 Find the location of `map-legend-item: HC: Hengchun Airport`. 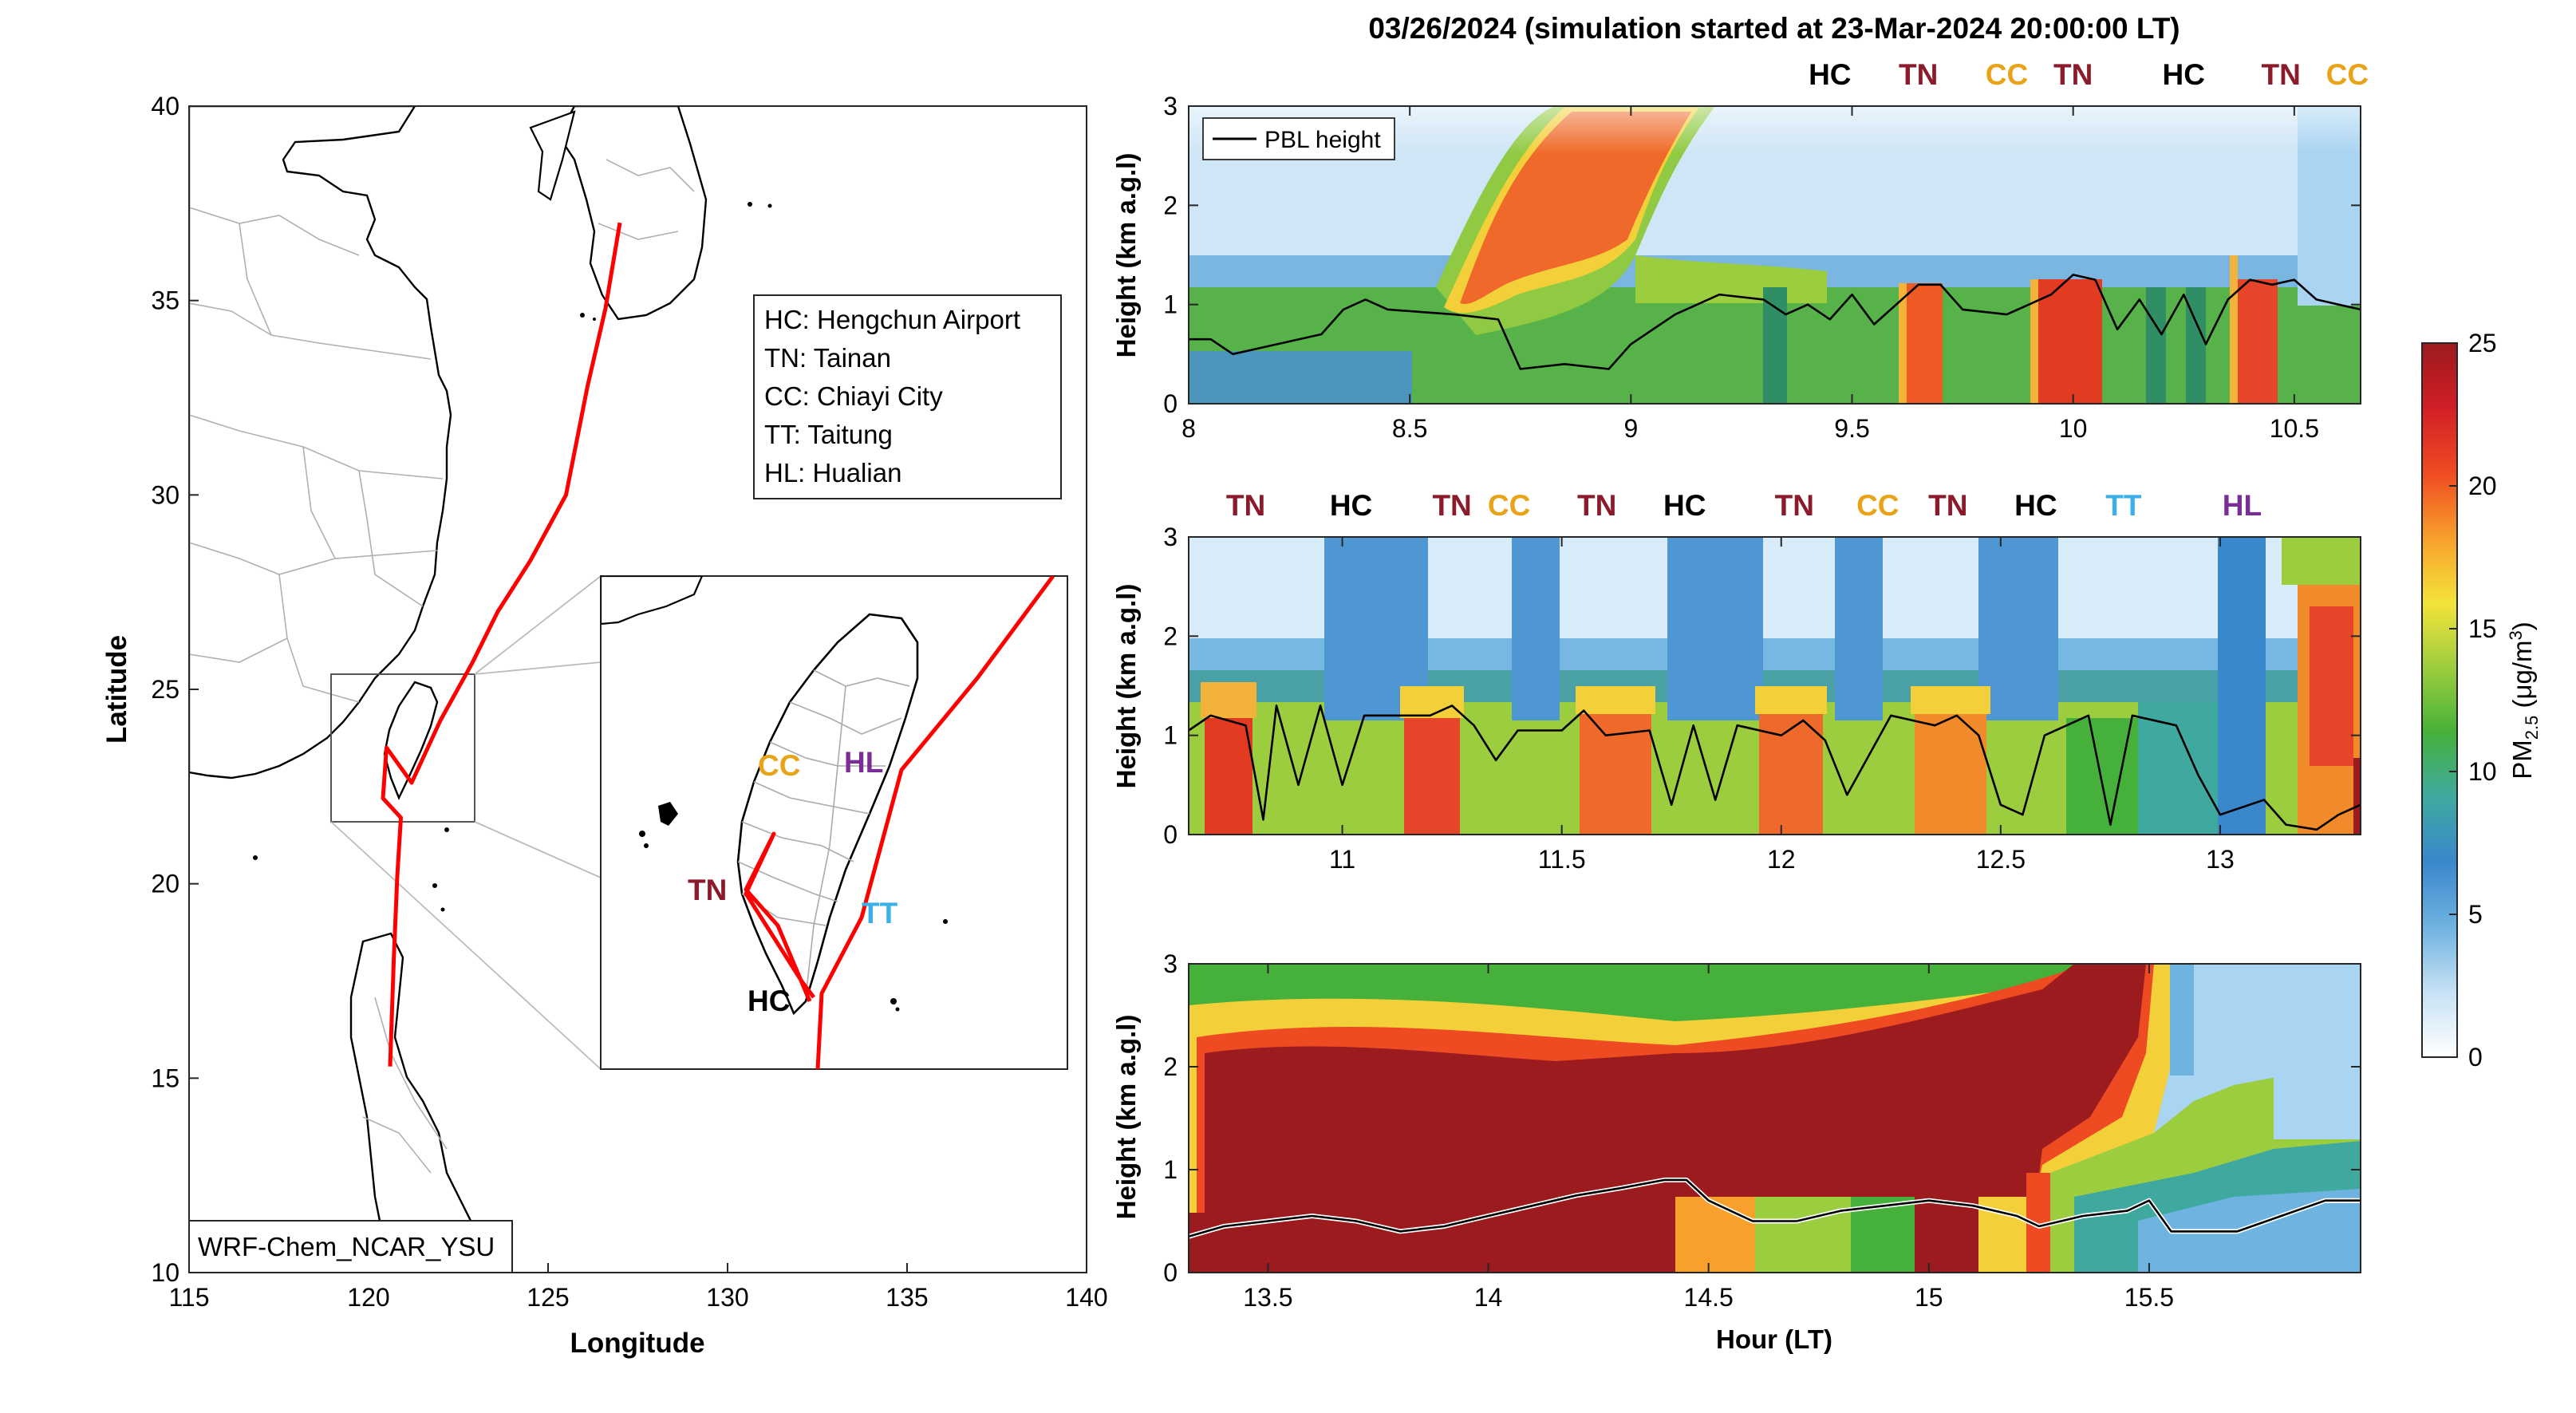

map-legend-item: HC: Hengchun Airport is located at coordinates (892, 319).